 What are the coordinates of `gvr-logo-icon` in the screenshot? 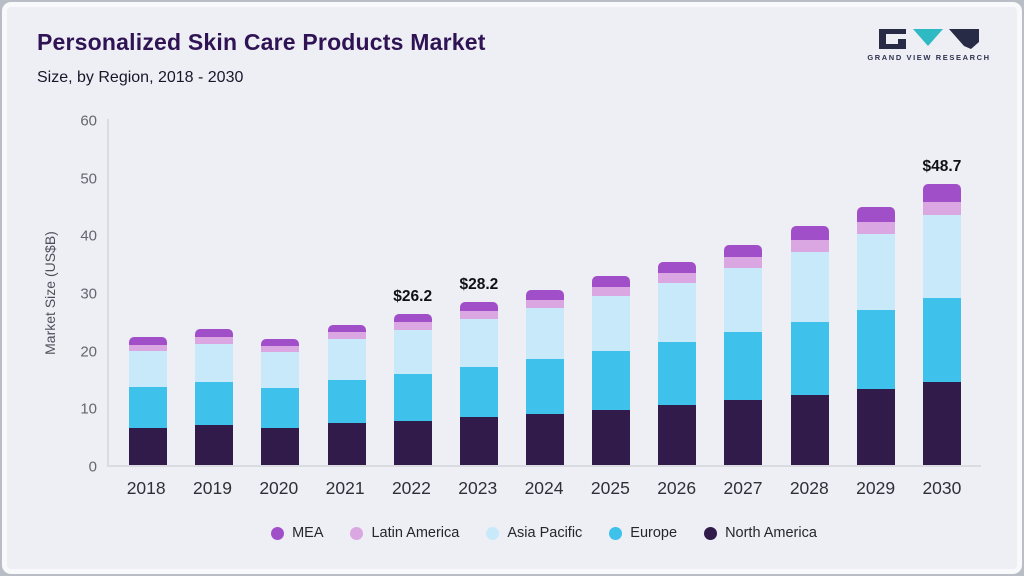 It's located at (929, 39).